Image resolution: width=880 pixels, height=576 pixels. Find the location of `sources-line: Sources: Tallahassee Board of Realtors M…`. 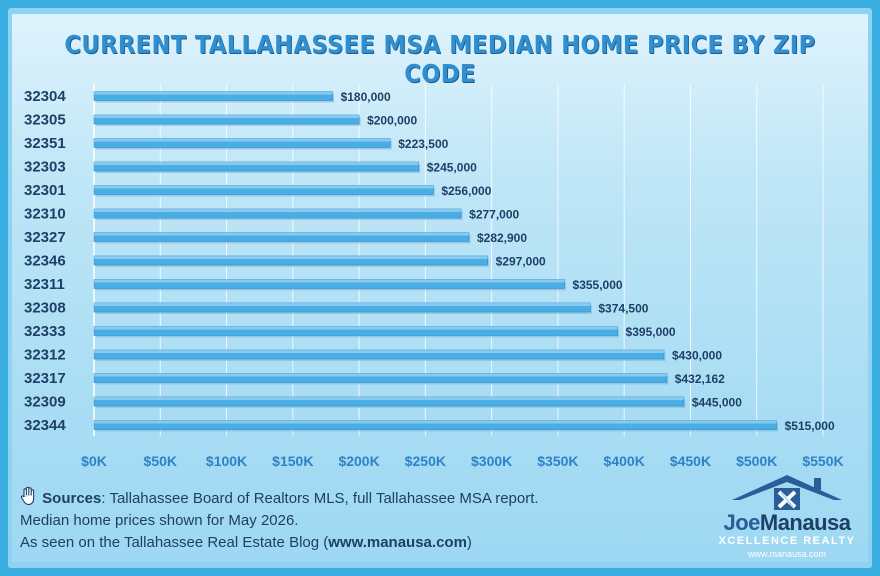

sources-line: Sources: Tallahassee Board of Realtors M… is located at coordinates (330, 498).